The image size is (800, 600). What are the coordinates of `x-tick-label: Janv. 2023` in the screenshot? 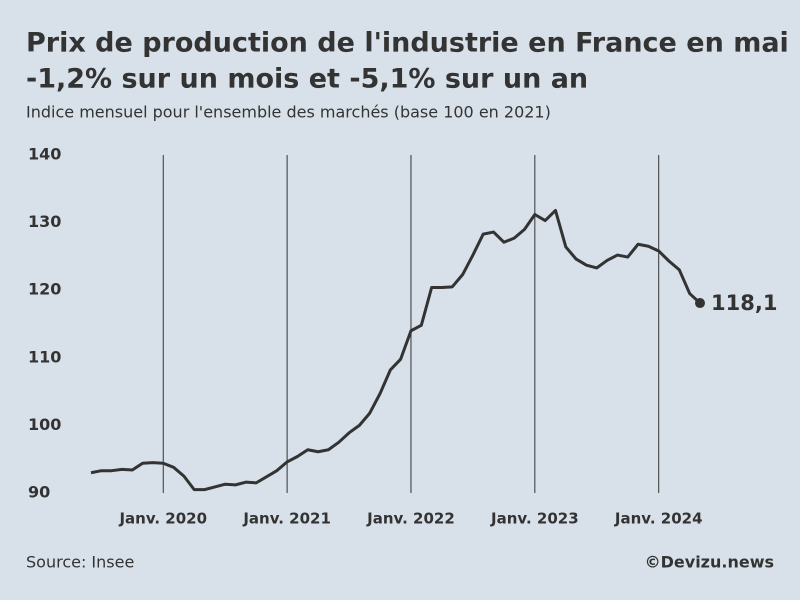 It's located at (534, 519).